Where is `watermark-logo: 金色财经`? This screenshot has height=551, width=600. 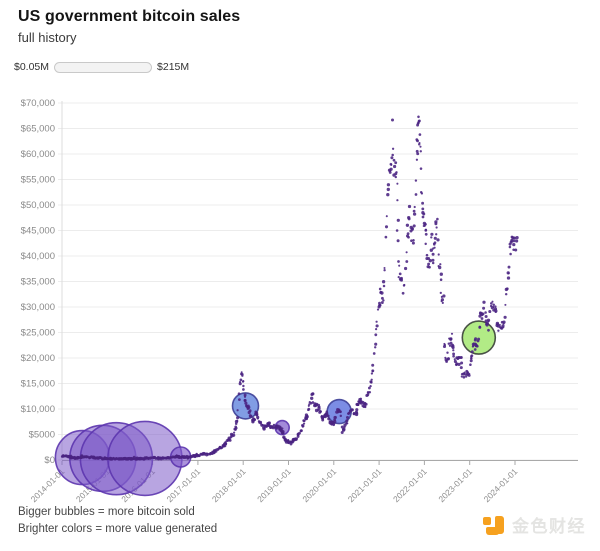
watermark-logo: 金色财经 is located at coordinates (534, 524).